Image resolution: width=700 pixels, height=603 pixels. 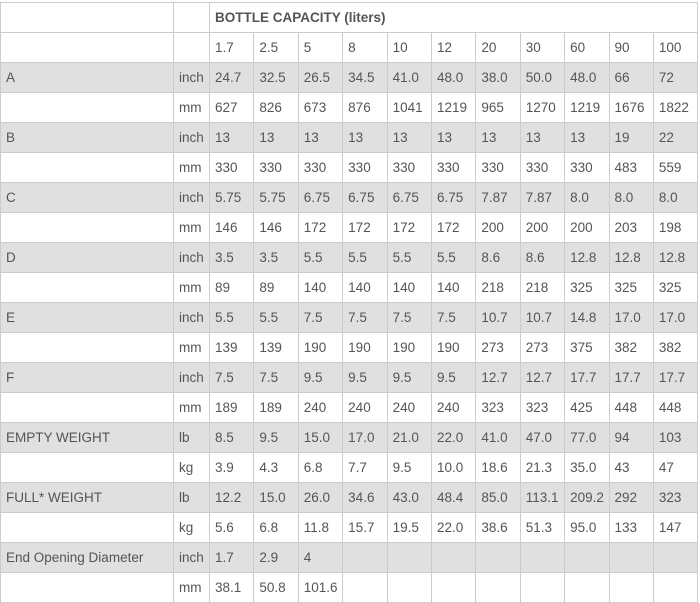 What do you see at coordinates (542, 47) in the screenshot?
I see `capacity-value: 30` at bounding box center [542, 47].